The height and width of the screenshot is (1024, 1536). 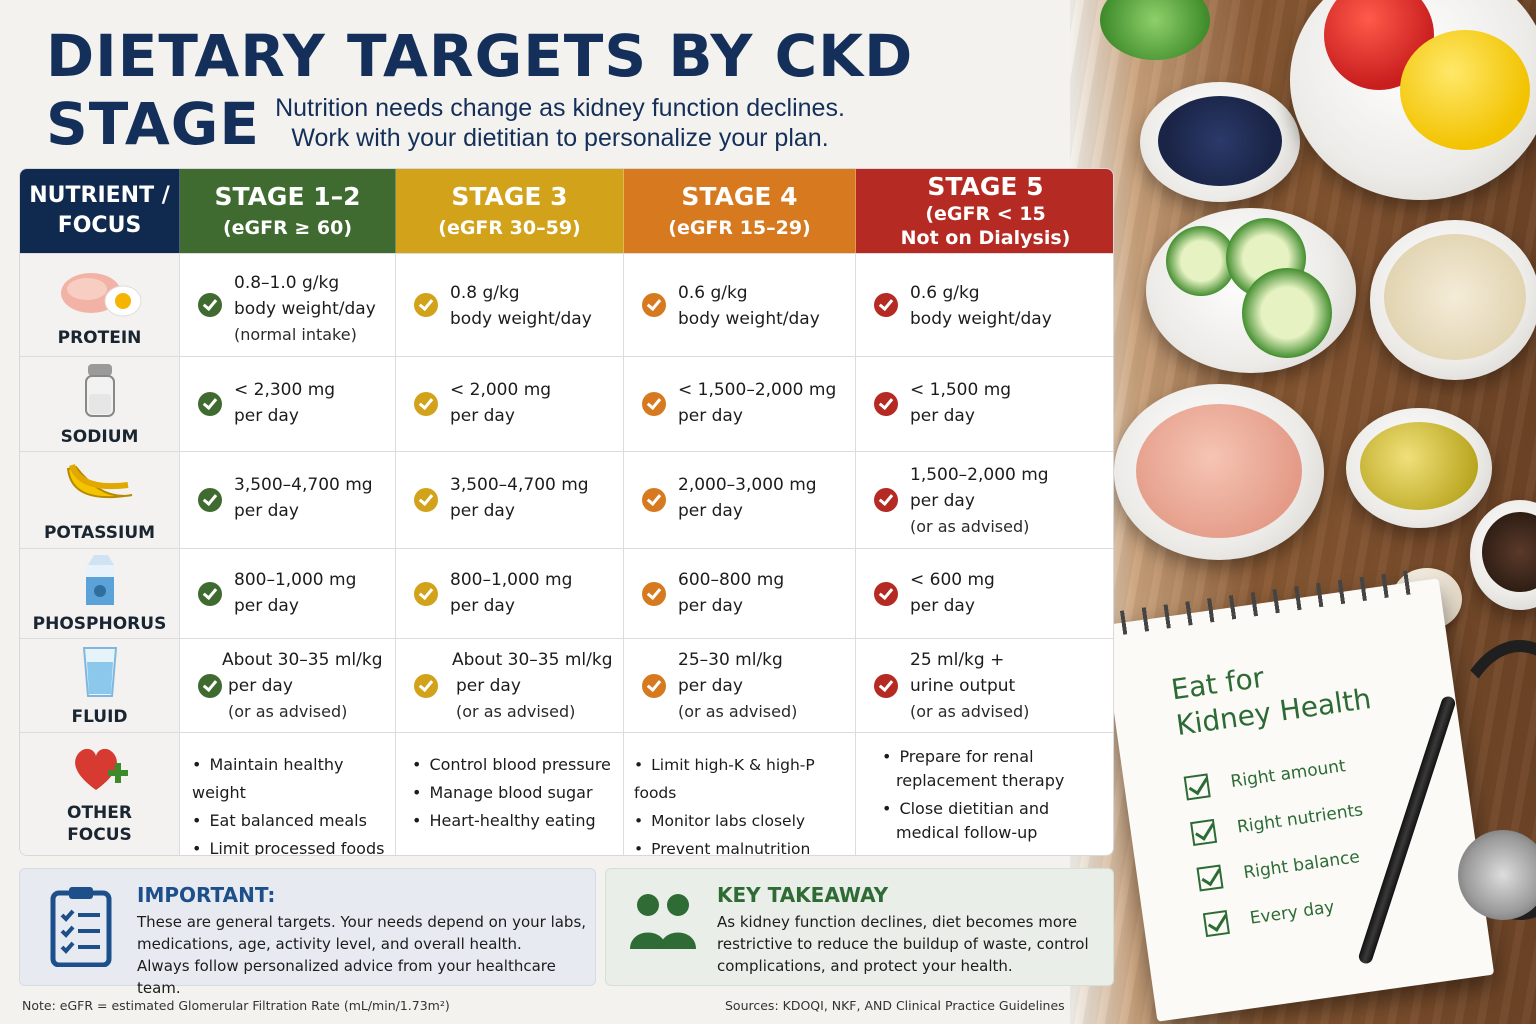 I want to click on focus-item: Prepare for renal replacement therapy, so click(x=982, y=769).